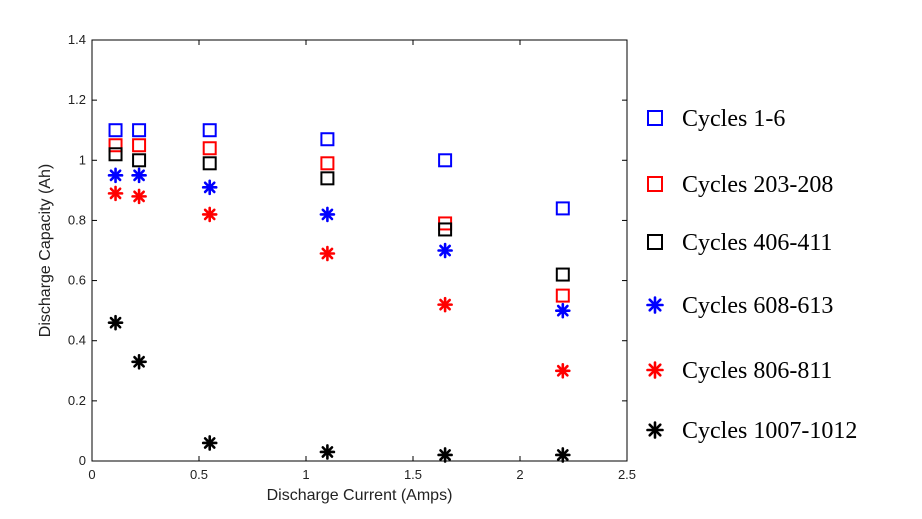 The image size is (922, 519). I want to click on x-tick-label: 0.5, so click(199, 474).